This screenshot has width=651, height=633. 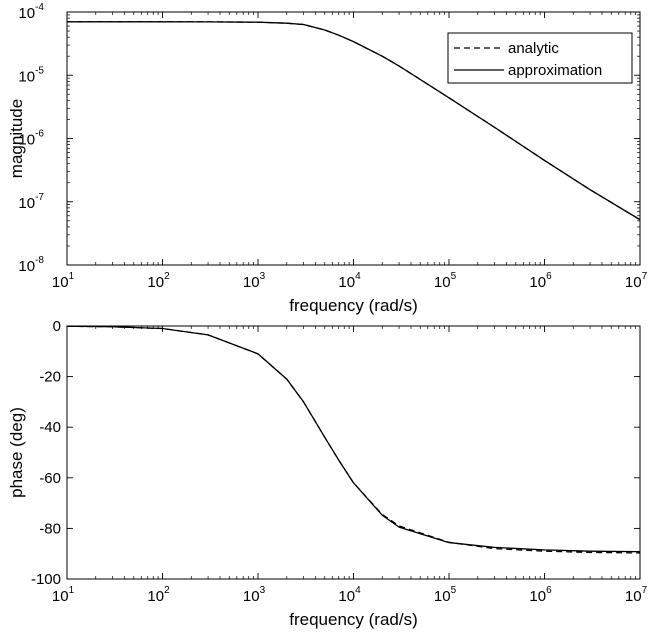 I want to click on phase-y-tick-label: 0, so click(x=57, y=326).